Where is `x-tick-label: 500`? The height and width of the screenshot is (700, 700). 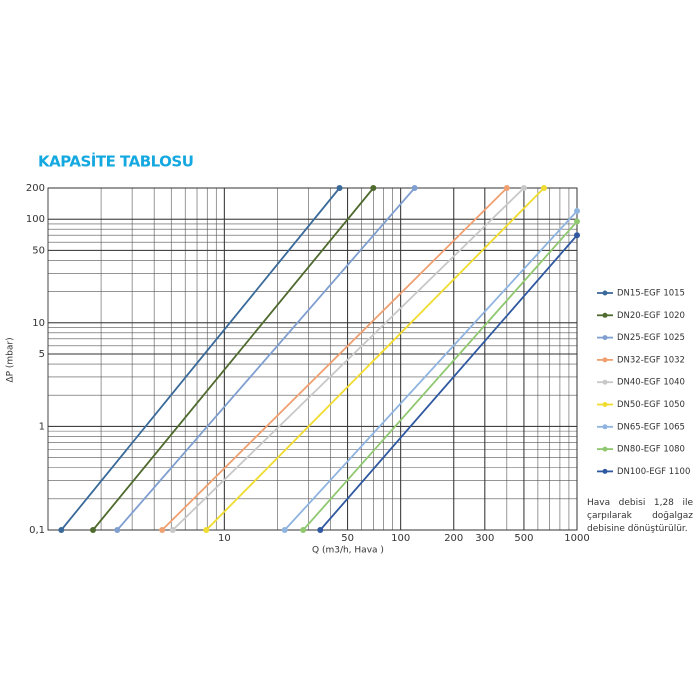
x-tick-label: 500 is located at coordinates (523, 538).